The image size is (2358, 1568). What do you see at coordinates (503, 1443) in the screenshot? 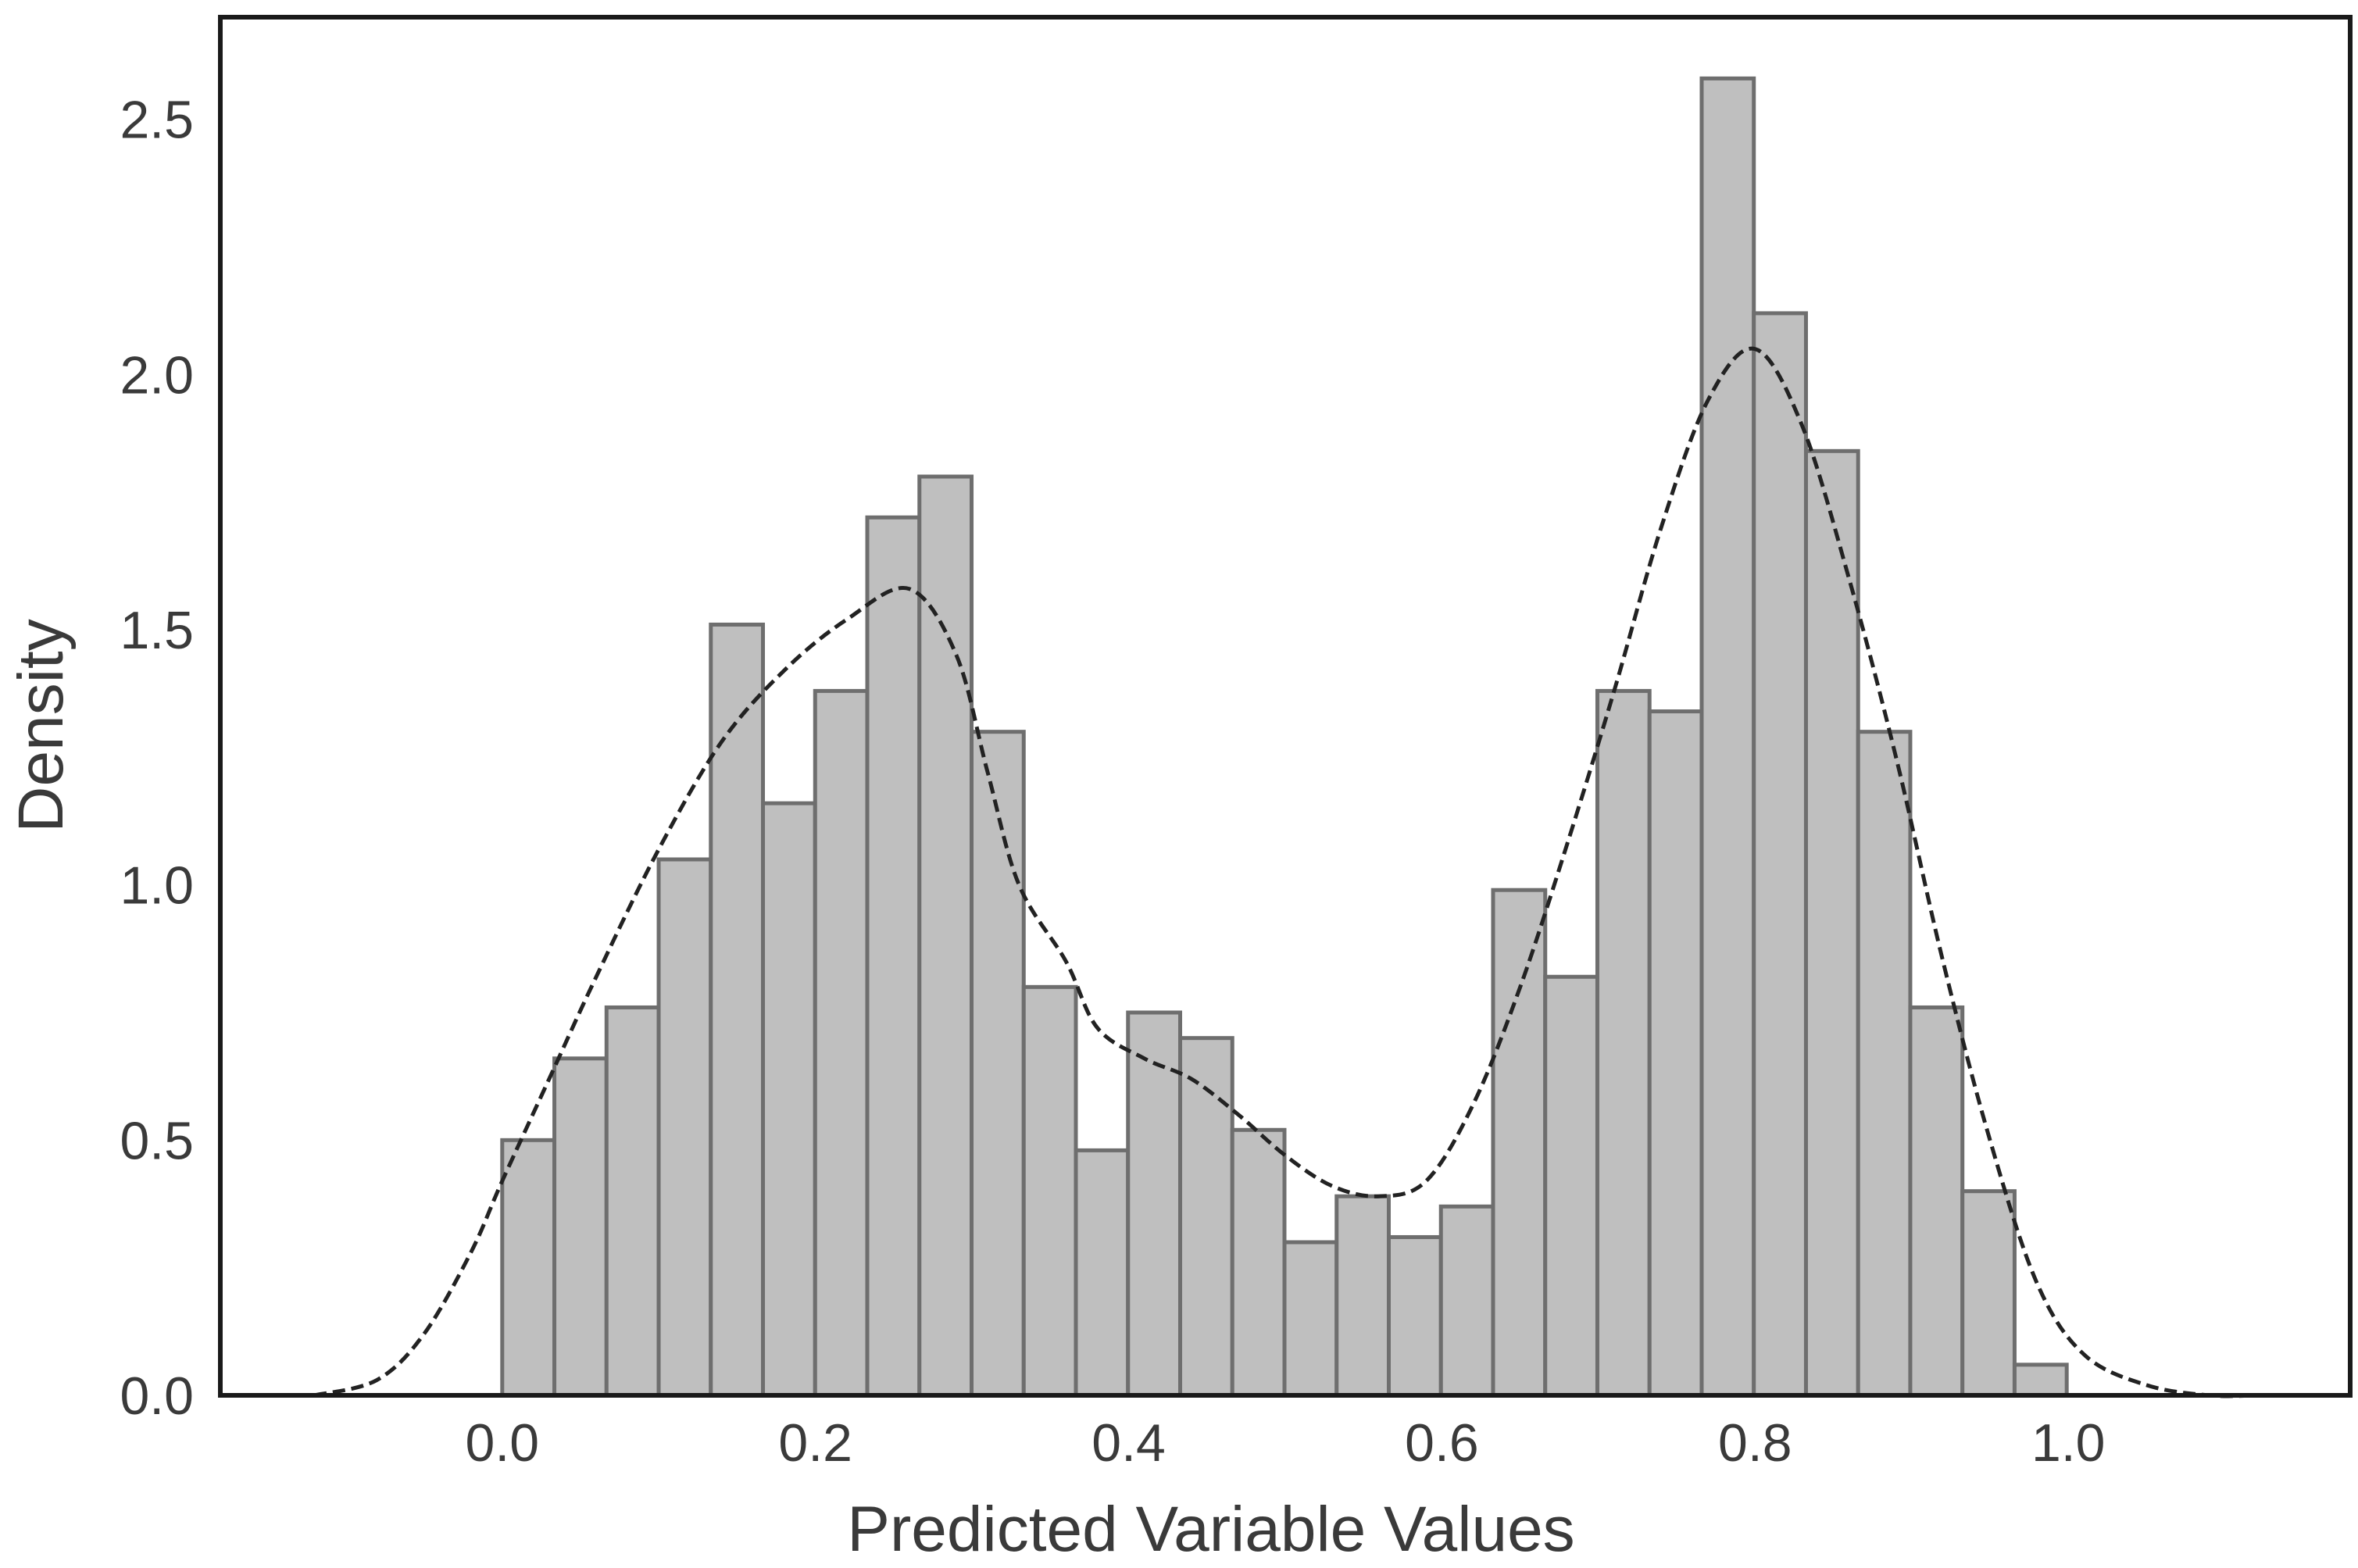
I see `x-tick-label: 0.0` at bounding box center [503, 1443].